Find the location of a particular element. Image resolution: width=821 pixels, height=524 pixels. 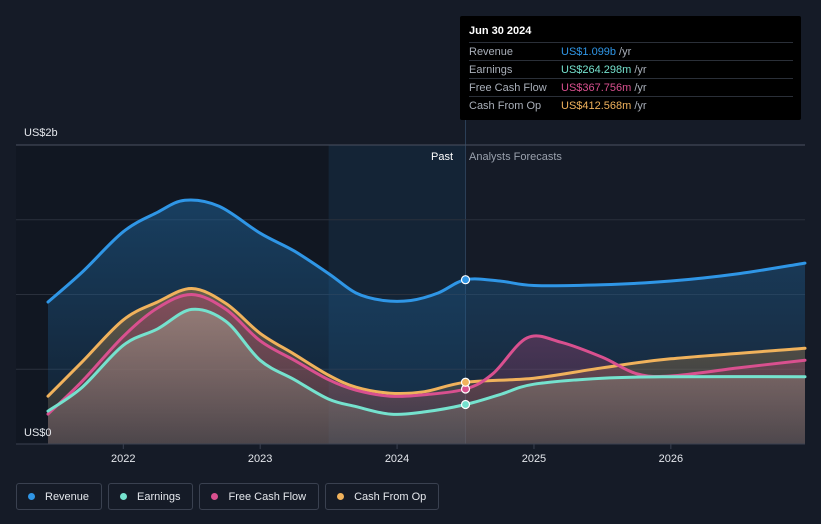

legend-label: Free Cash Flow is located at coordinates (267, 496).